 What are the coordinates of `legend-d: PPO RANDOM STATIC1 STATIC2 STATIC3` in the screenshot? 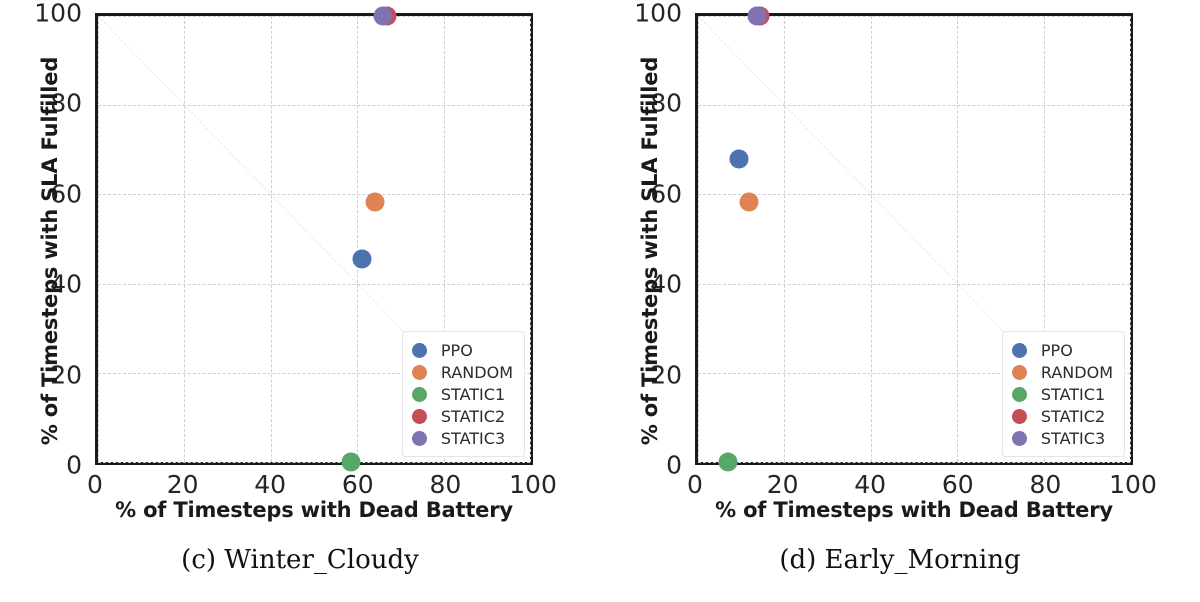 It's located at (1063, 394).